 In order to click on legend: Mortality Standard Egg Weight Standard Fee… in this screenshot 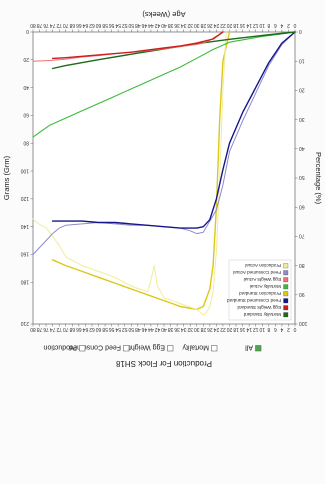, I will do `click(259, 290)`.